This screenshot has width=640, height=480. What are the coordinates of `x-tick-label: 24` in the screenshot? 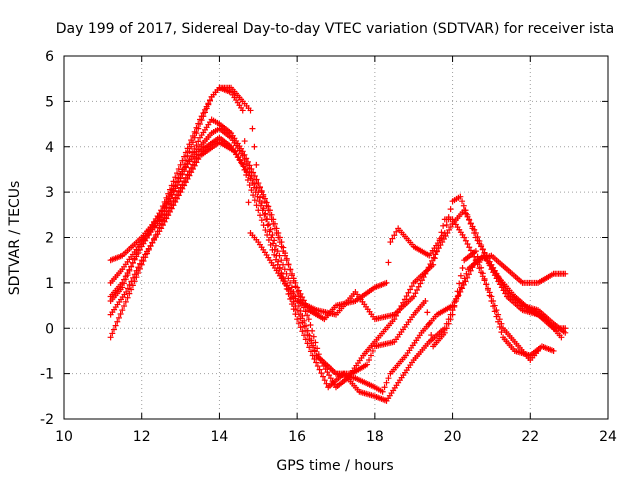 It's located at (608, 437).